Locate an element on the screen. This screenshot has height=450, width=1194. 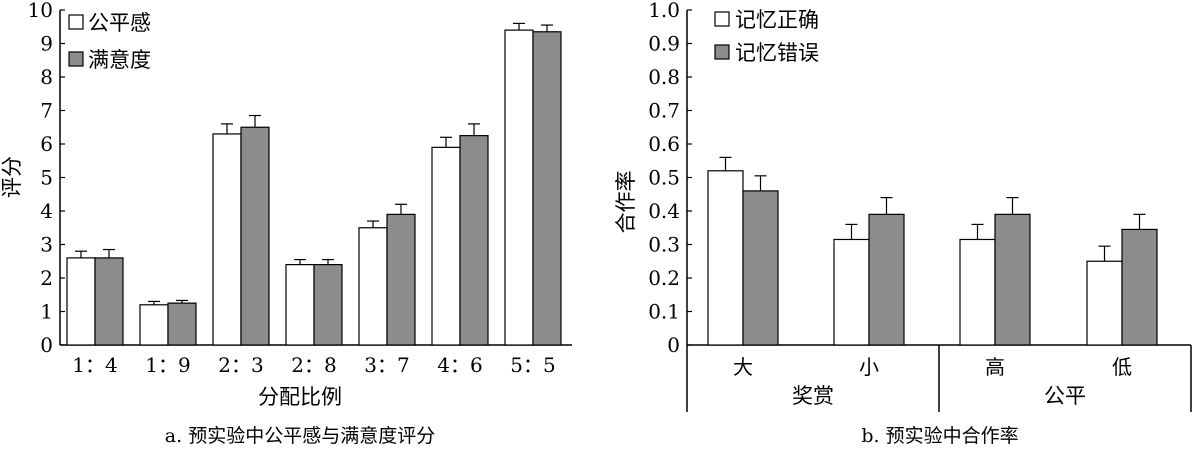
panel-a-caption: a. 预实验中公平感与满意度评分 is located at coordinates (300, 436).